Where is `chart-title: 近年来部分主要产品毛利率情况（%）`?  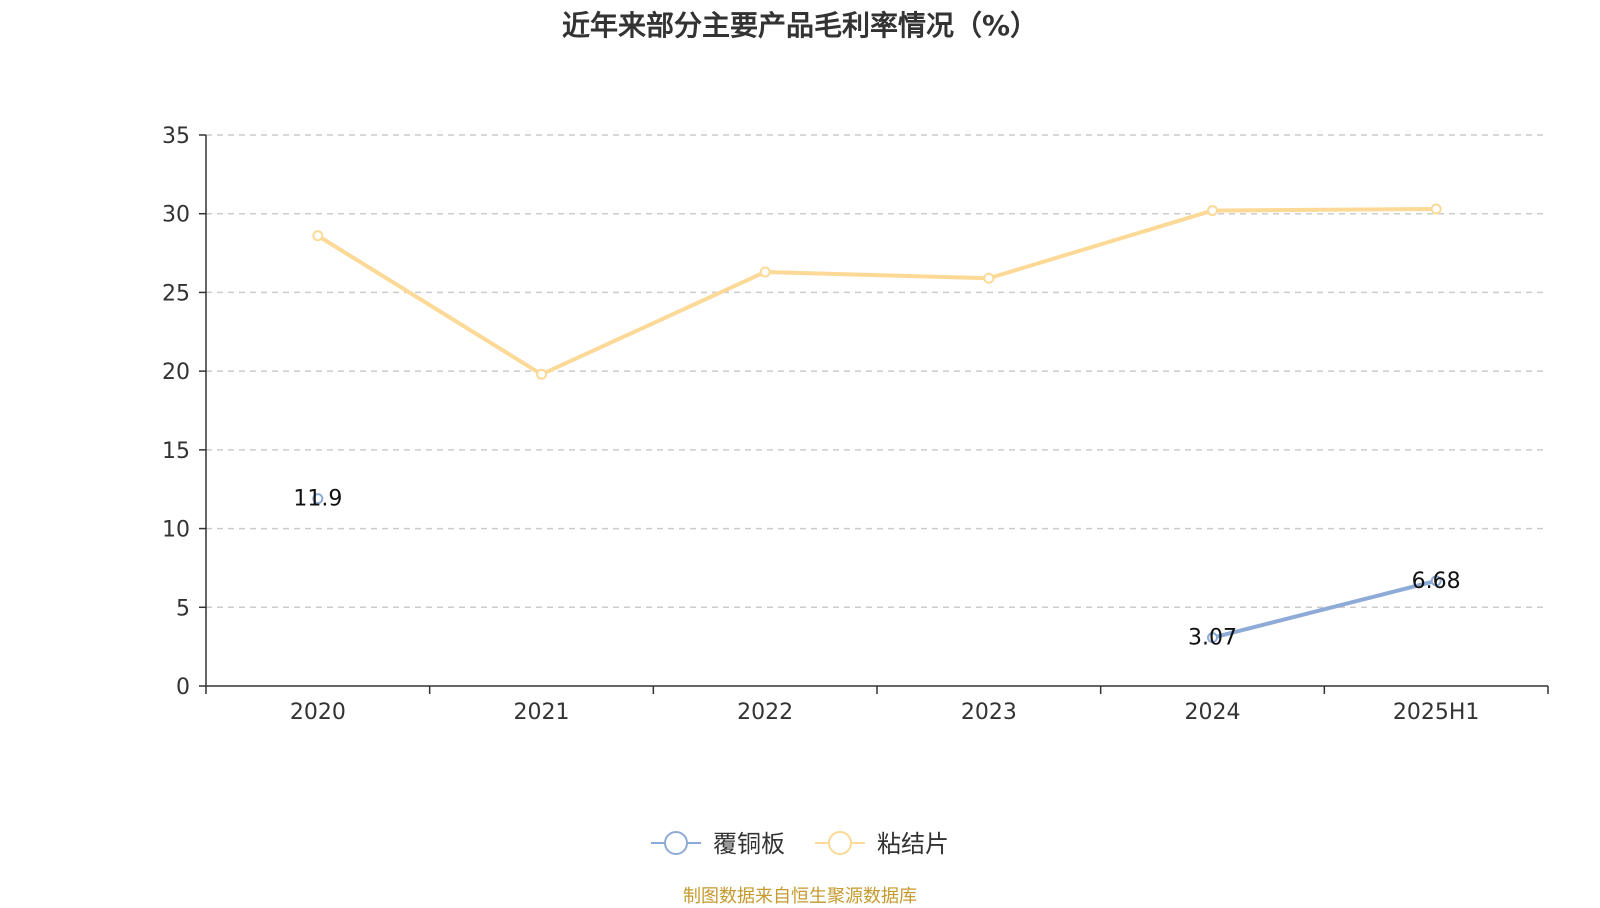
chart-title: 近年来部分主要产品毛利率情况（%） is located at coordinates (800, 25).